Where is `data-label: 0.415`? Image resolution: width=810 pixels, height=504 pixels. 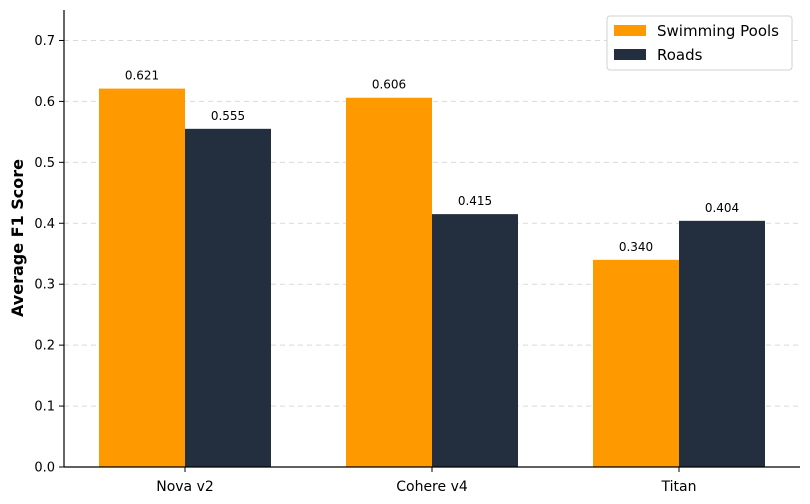 data-label: 0.415 is located at coordinates (475, 201).